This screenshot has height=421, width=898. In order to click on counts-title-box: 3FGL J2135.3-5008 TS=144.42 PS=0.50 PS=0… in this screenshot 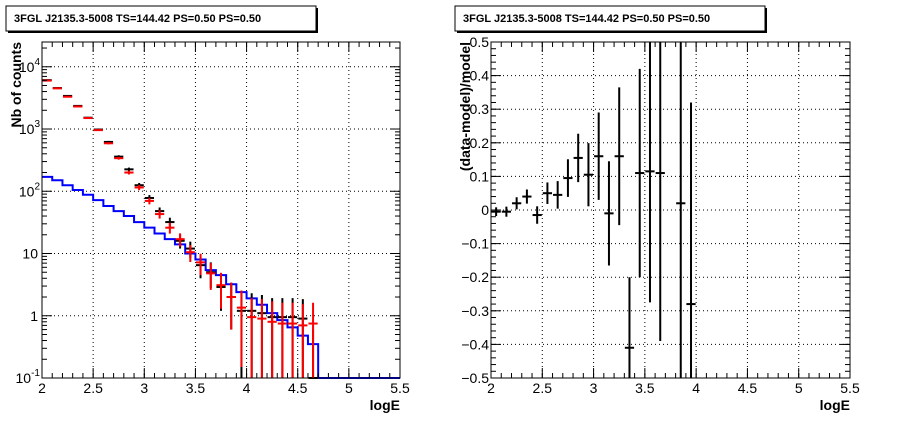, I will do `click(161, 19)`.